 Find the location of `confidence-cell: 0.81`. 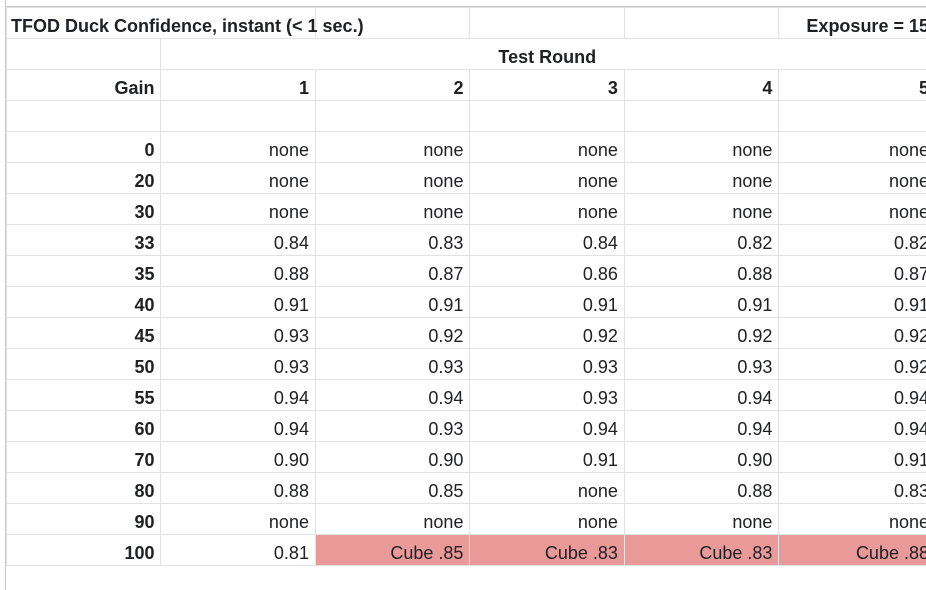

confidence-cell: 0.81 is located at coordinates (238, 550).